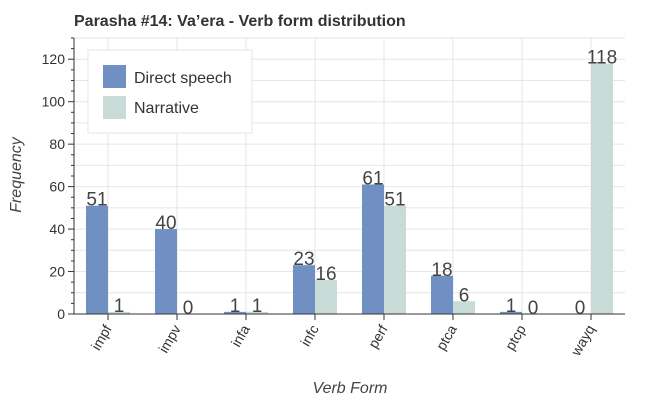 This screenshot has height=400, width=665. I want to click on x-tick-label-wayq: wayq, so click(582, 340).